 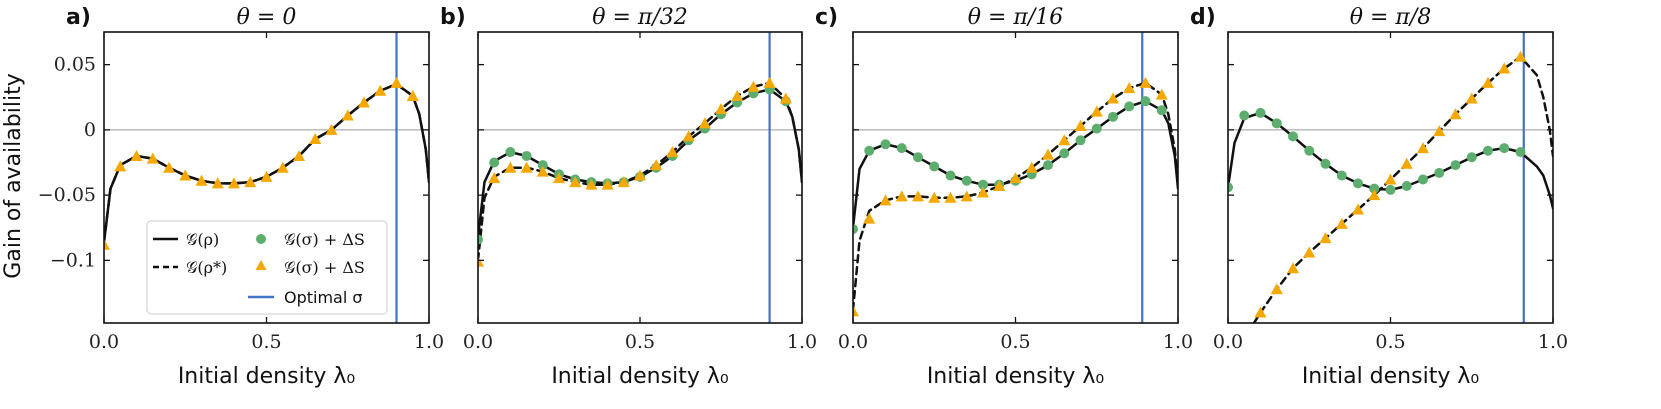 I want to click on legend-circle-label: 𝒢(σ) + ΔS, so click(x=324, y=239).